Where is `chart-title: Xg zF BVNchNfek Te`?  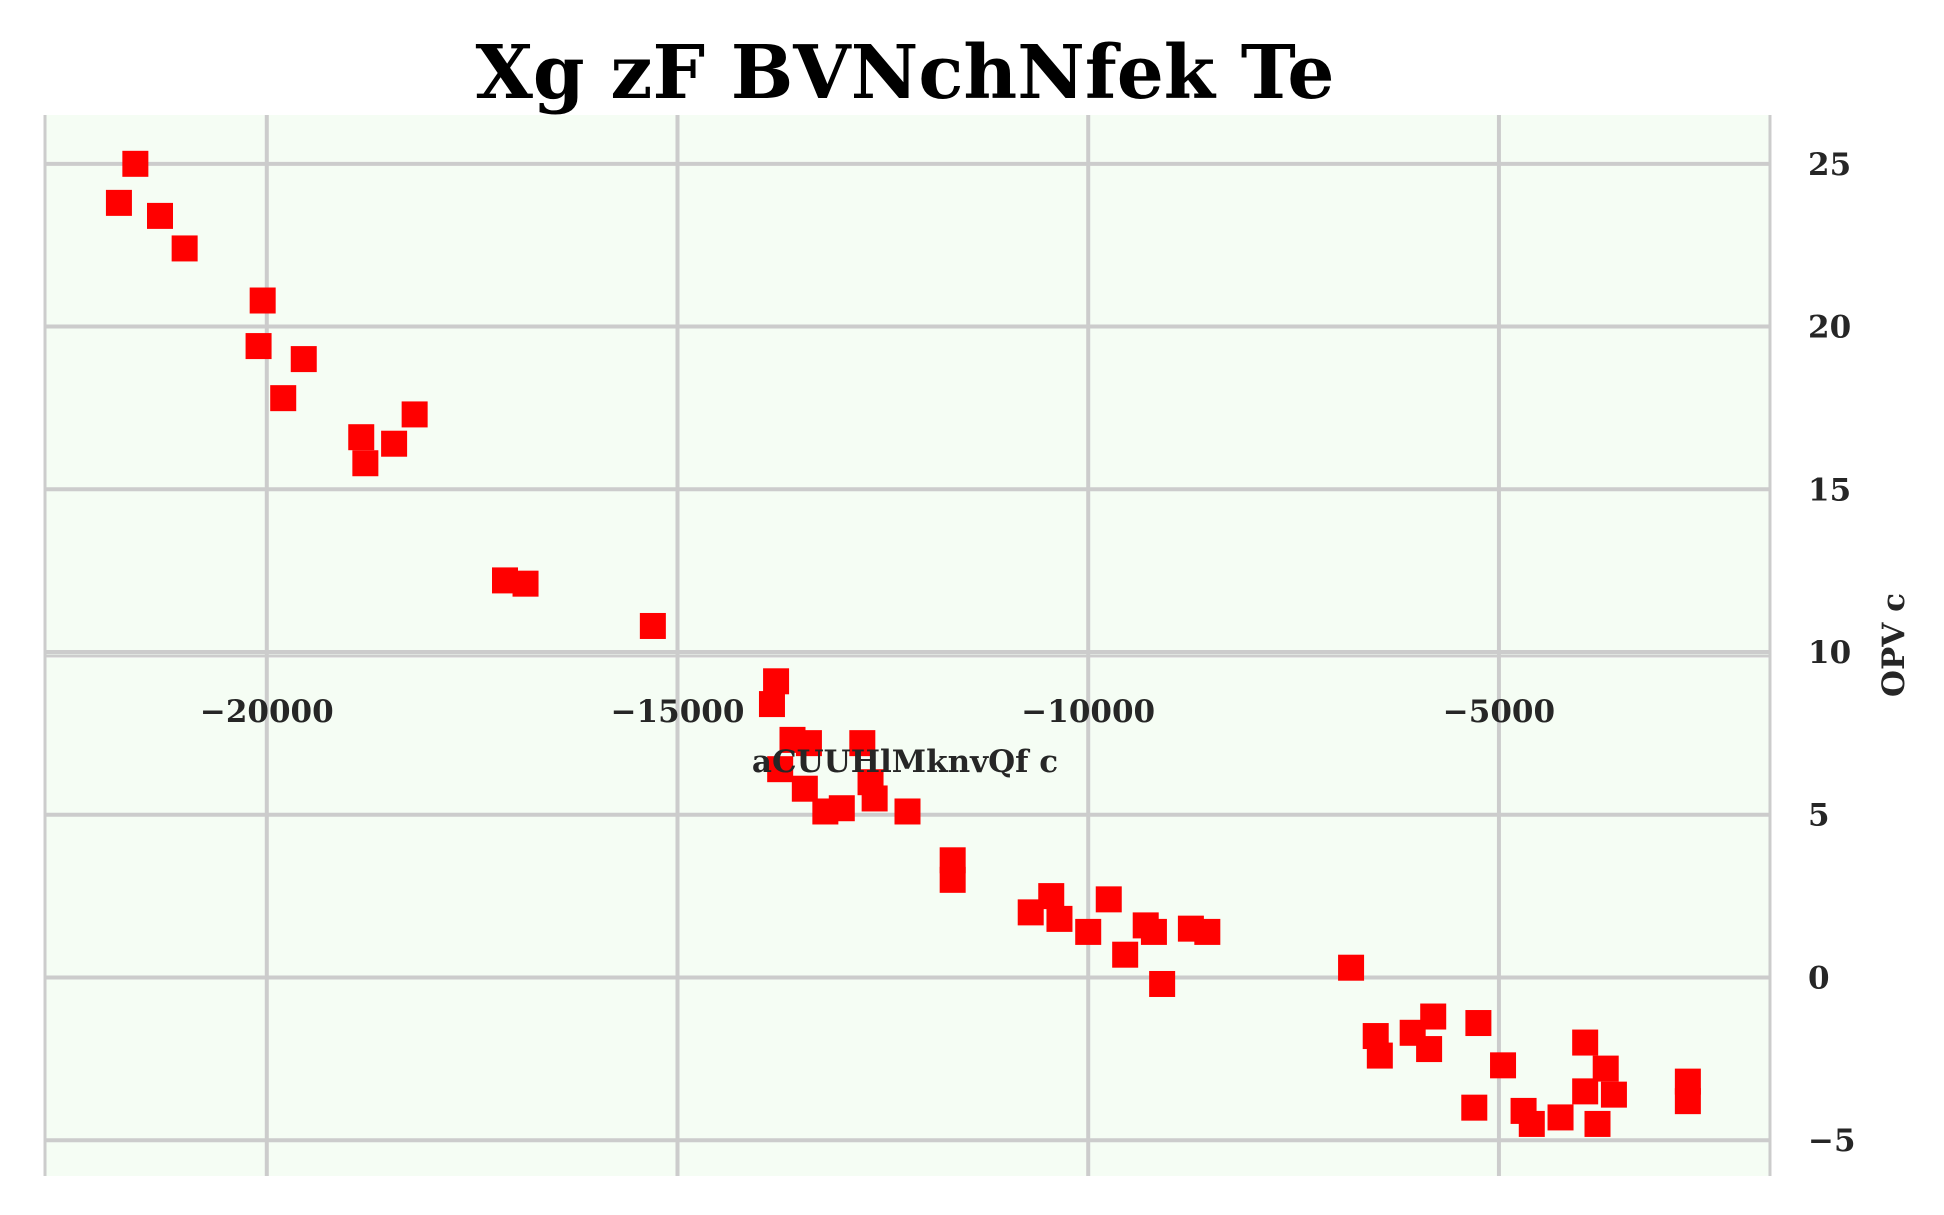 chart-title: Xg zF BVNchNfek Te is located at coordinates (905, 73).